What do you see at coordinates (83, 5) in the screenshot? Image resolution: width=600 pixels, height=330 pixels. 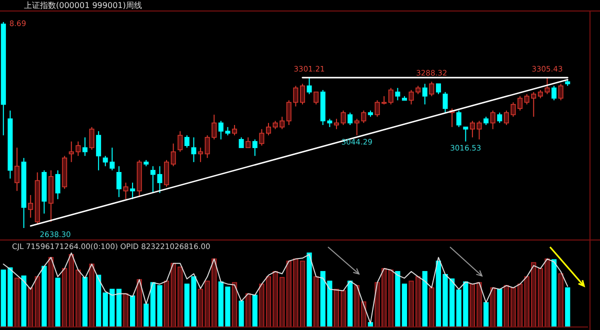 I see `chart-title: 上证指数(000001 999001)周线` at bounding box center [83, 5].